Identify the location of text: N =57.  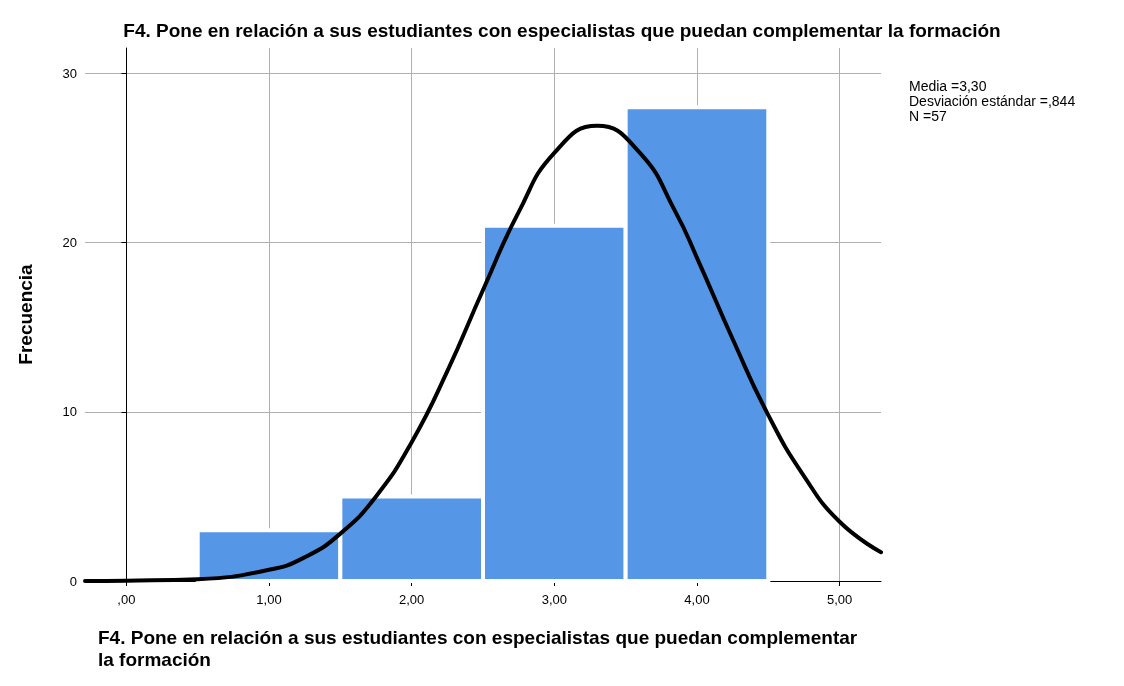
(928, 115).